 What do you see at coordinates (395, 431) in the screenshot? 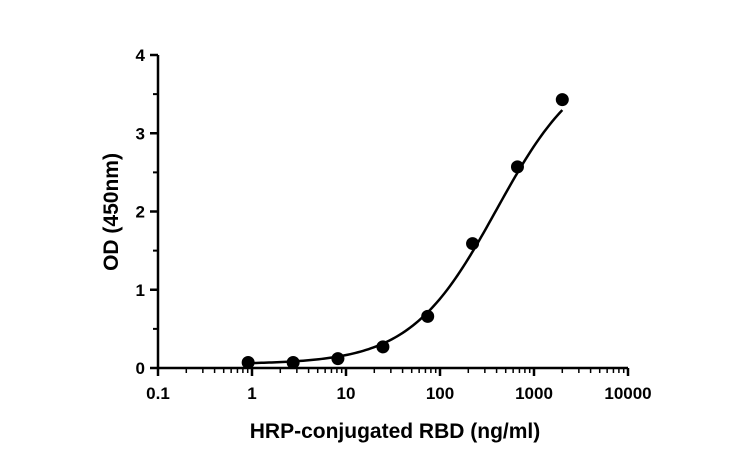
I see `x-axis-title: HRP-conjugated RBD (ng/ml)` at bounding box center [395, 431].